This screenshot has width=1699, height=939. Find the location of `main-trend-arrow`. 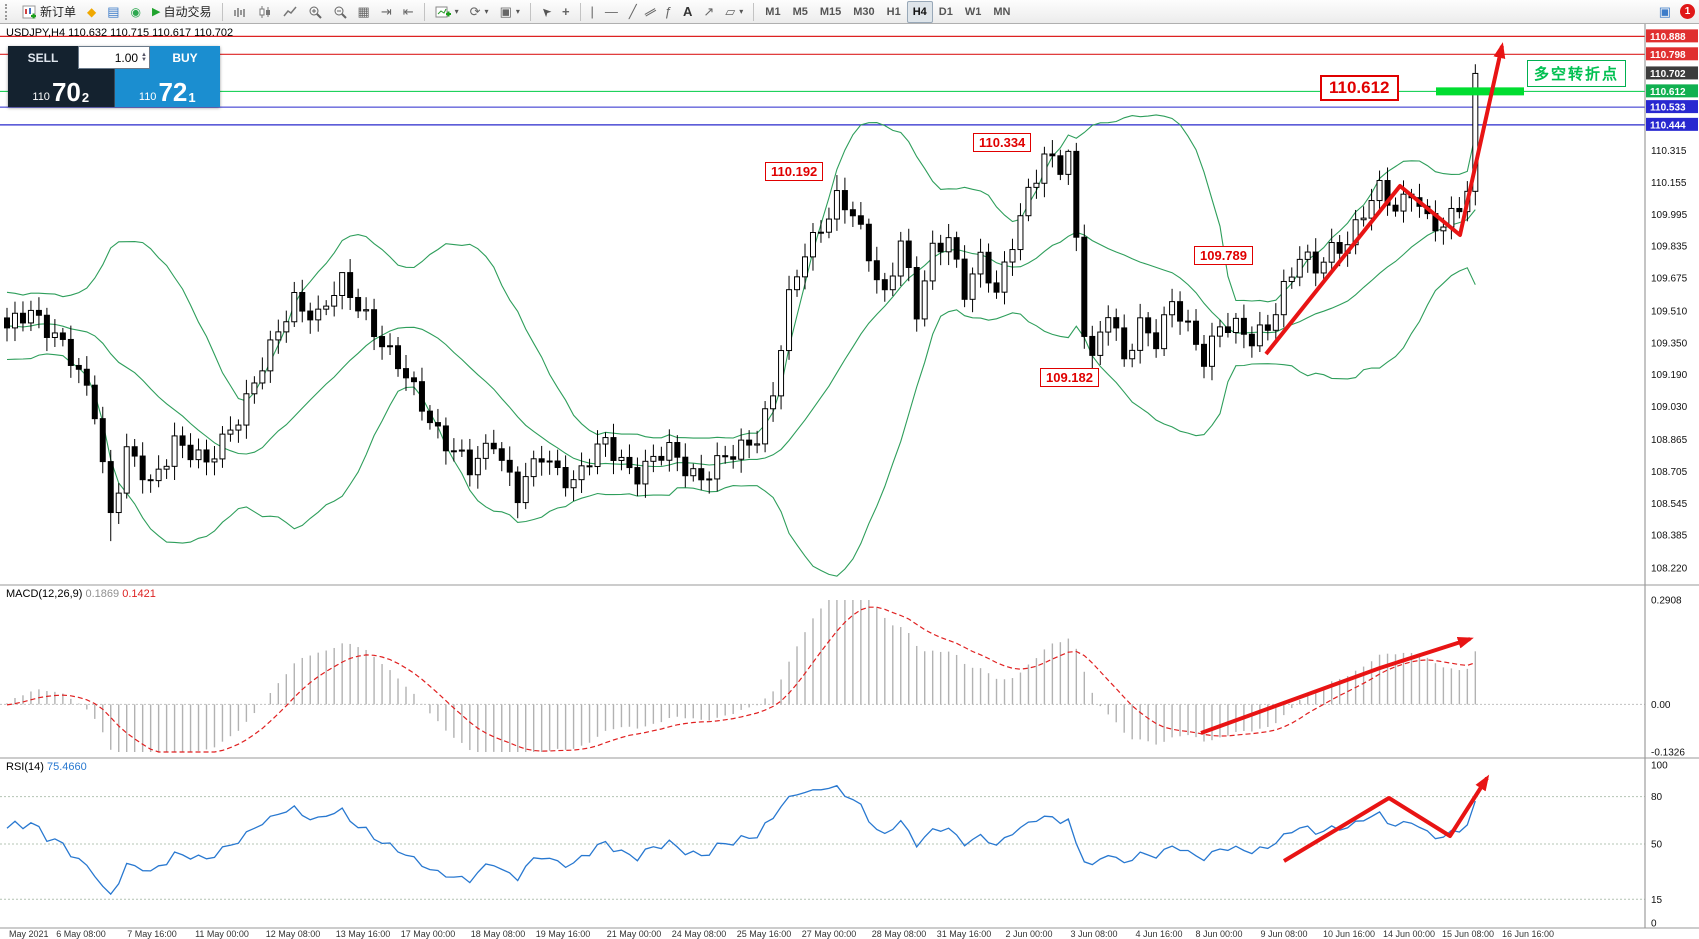

main-trend-arrow is located at coordinates (1385, 199).